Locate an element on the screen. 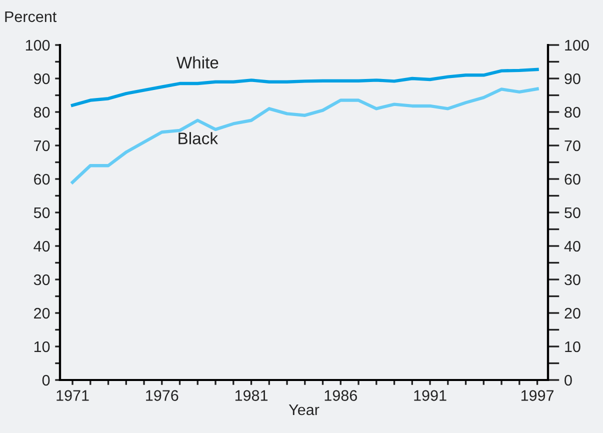  y2-tick-label: 40 is located at coordinates (572, 246).